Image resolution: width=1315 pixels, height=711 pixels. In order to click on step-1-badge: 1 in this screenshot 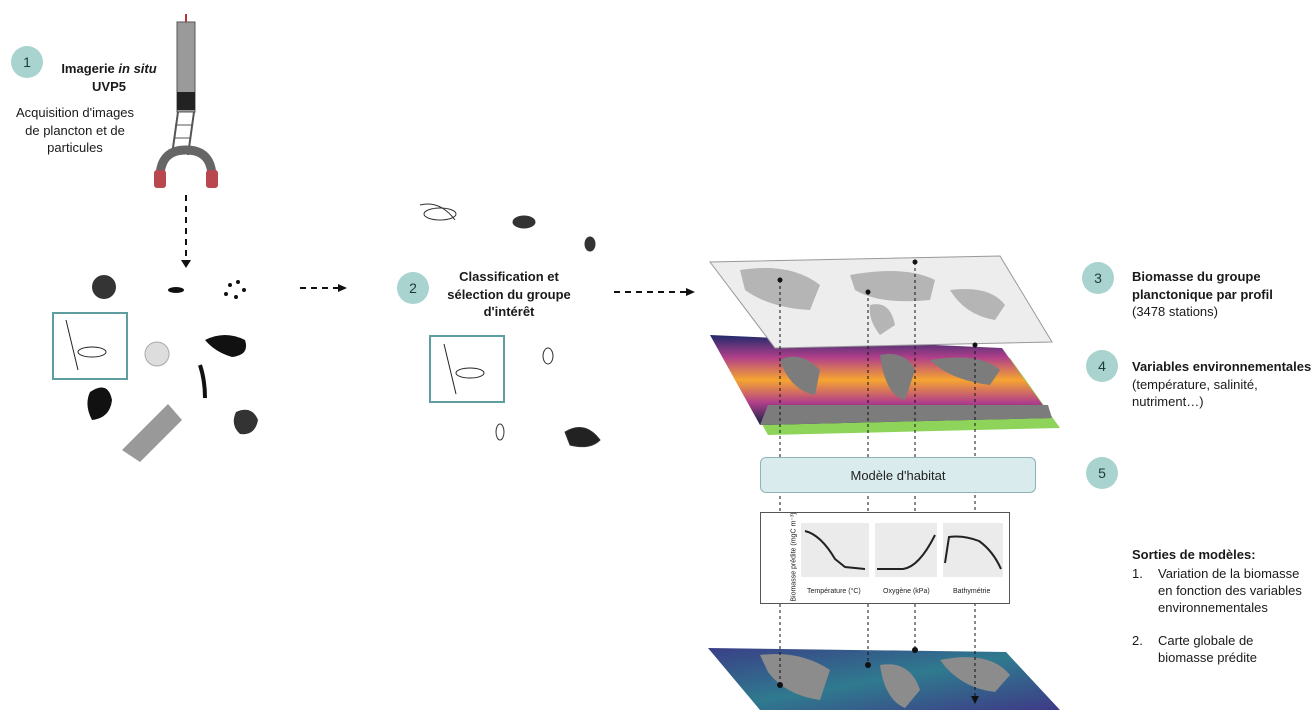, I will do `click(27, 62)`.